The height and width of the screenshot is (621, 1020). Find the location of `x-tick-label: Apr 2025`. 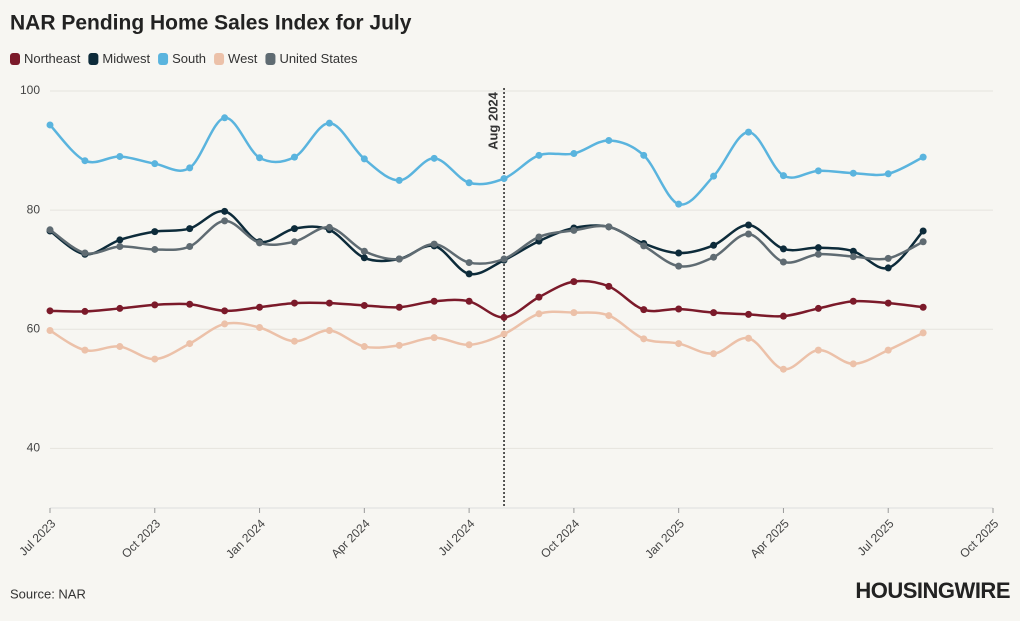

x-tick-label: Apr 2025 is located at coordinates (769, 538).